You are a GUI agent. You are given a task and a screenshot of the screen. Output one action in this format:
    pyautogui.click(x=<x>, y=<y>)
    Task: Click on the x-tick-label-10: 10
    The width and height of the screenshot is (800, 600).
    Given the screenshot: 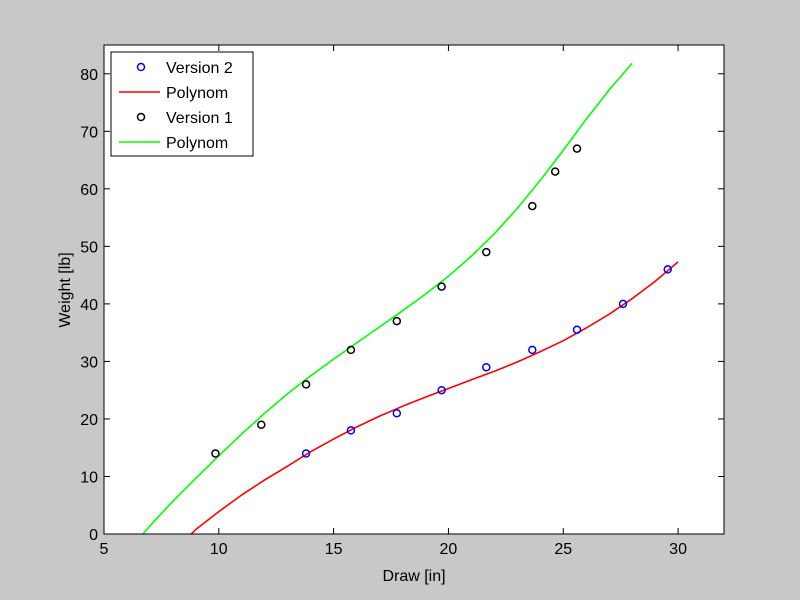 What is the action you would take?
    pyautogui.click(x=219, y=549)
    